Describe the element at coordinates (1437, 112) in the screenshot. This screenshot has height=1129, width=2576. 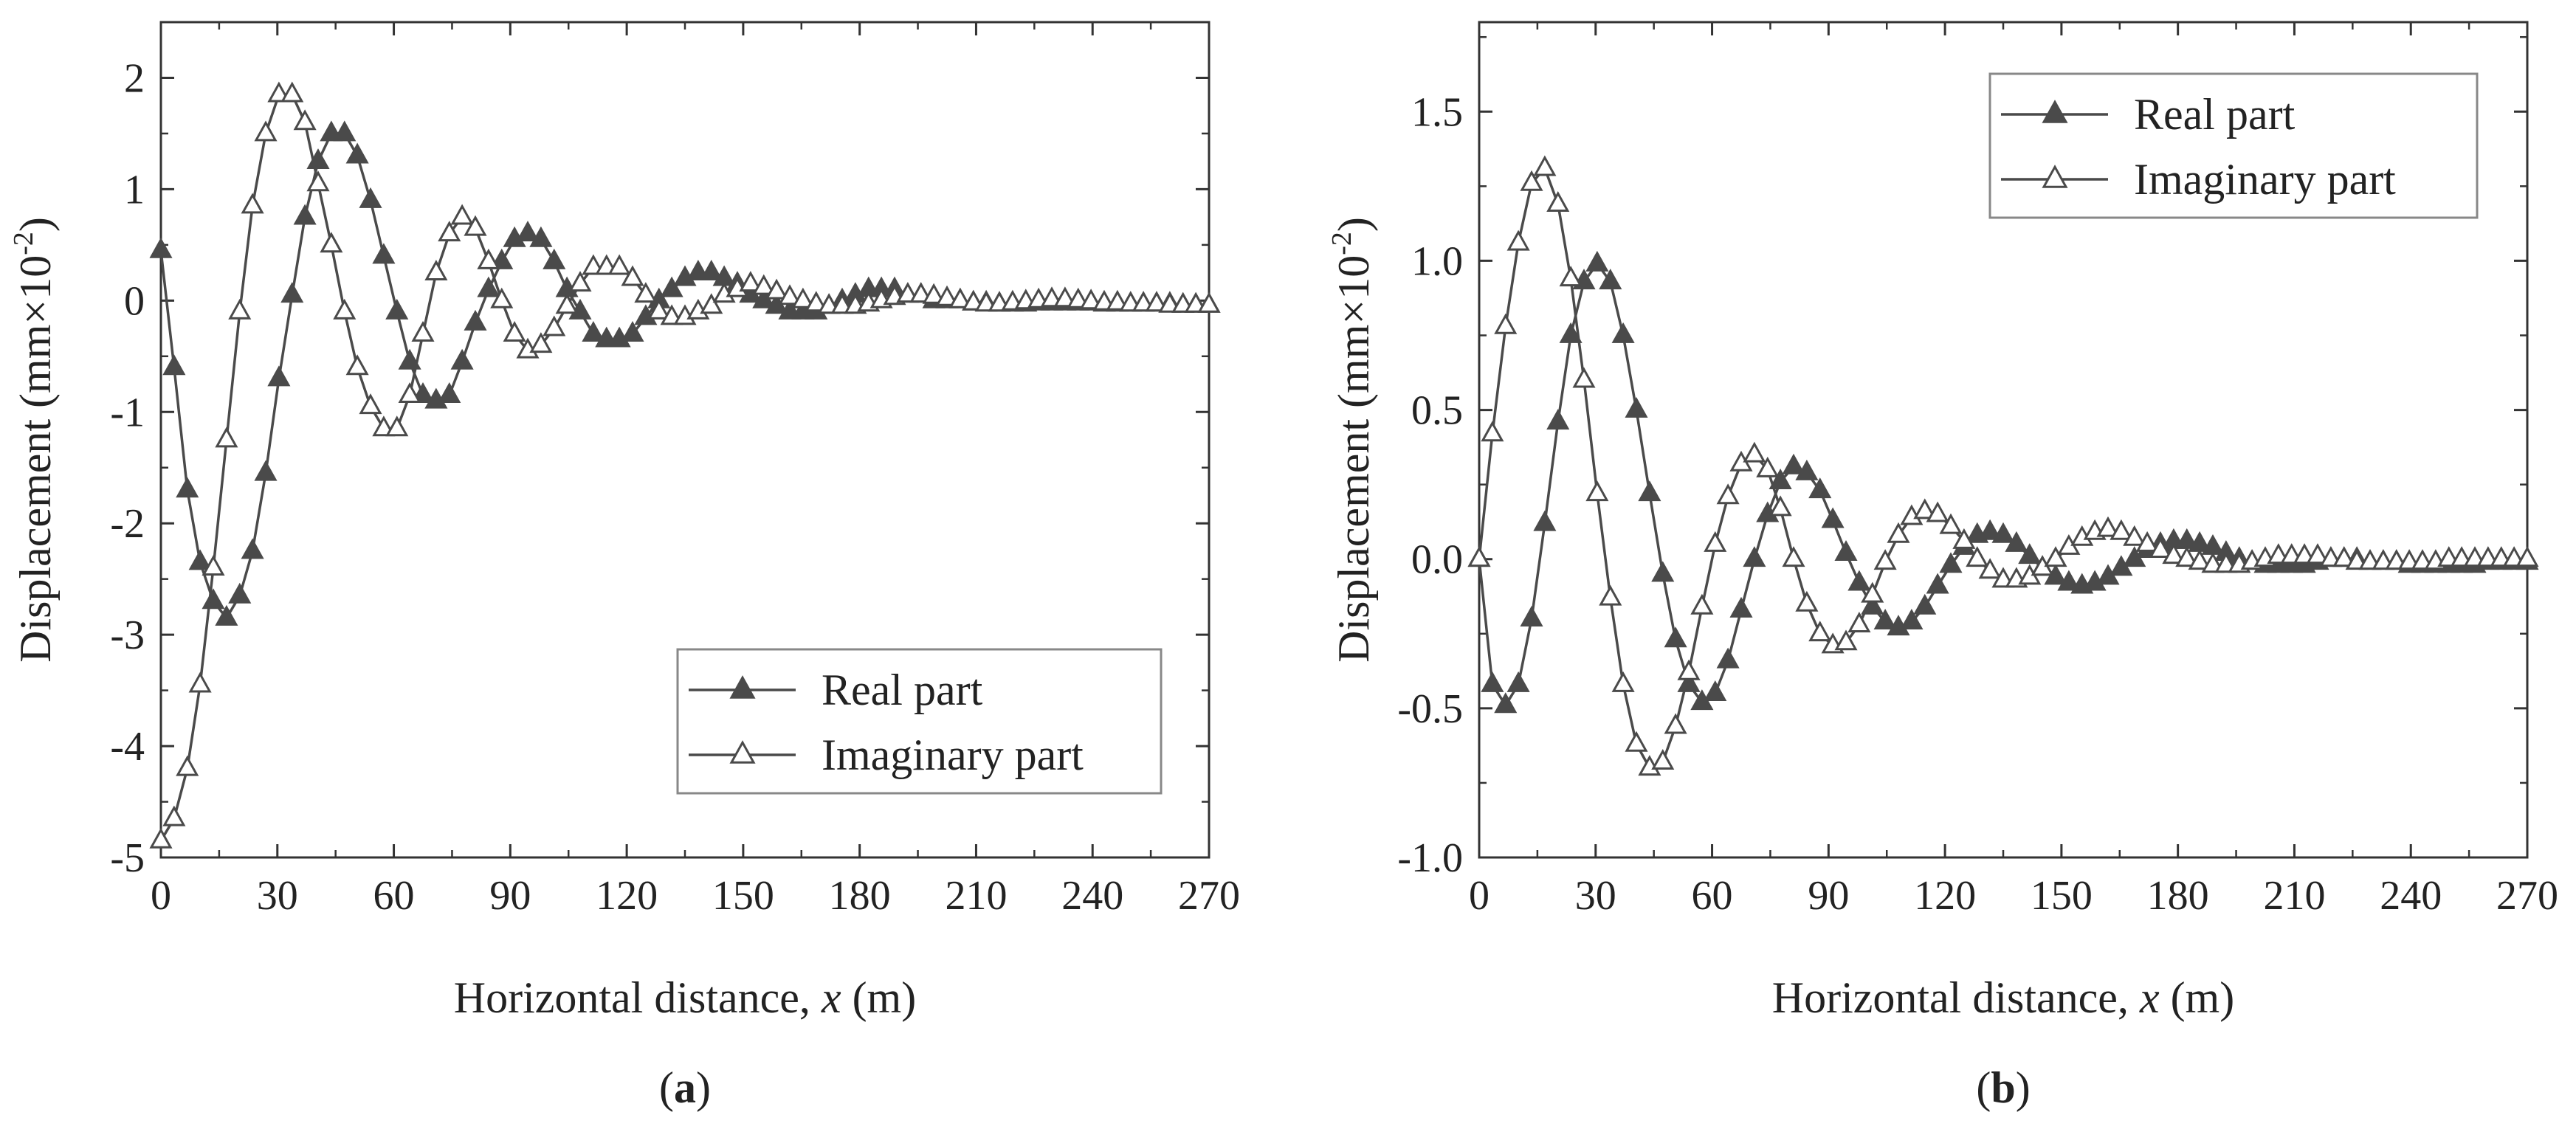
I see `y-tick-label: 1.5` at that location.